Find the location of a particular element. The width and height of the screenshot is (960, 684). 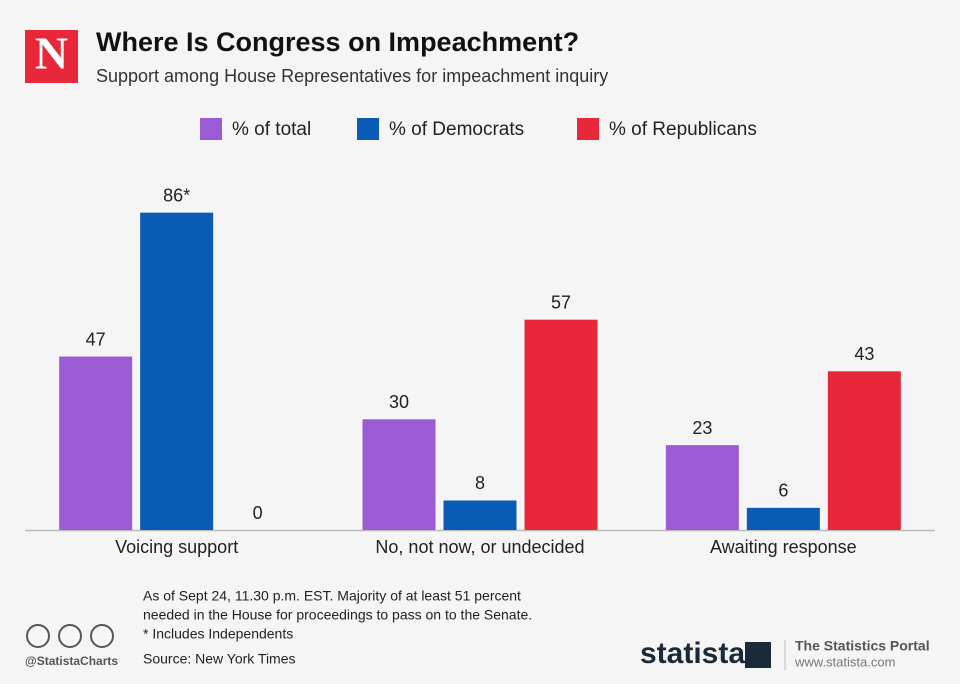

legend-label: % of Republicans is located at coordinates (683, 129).